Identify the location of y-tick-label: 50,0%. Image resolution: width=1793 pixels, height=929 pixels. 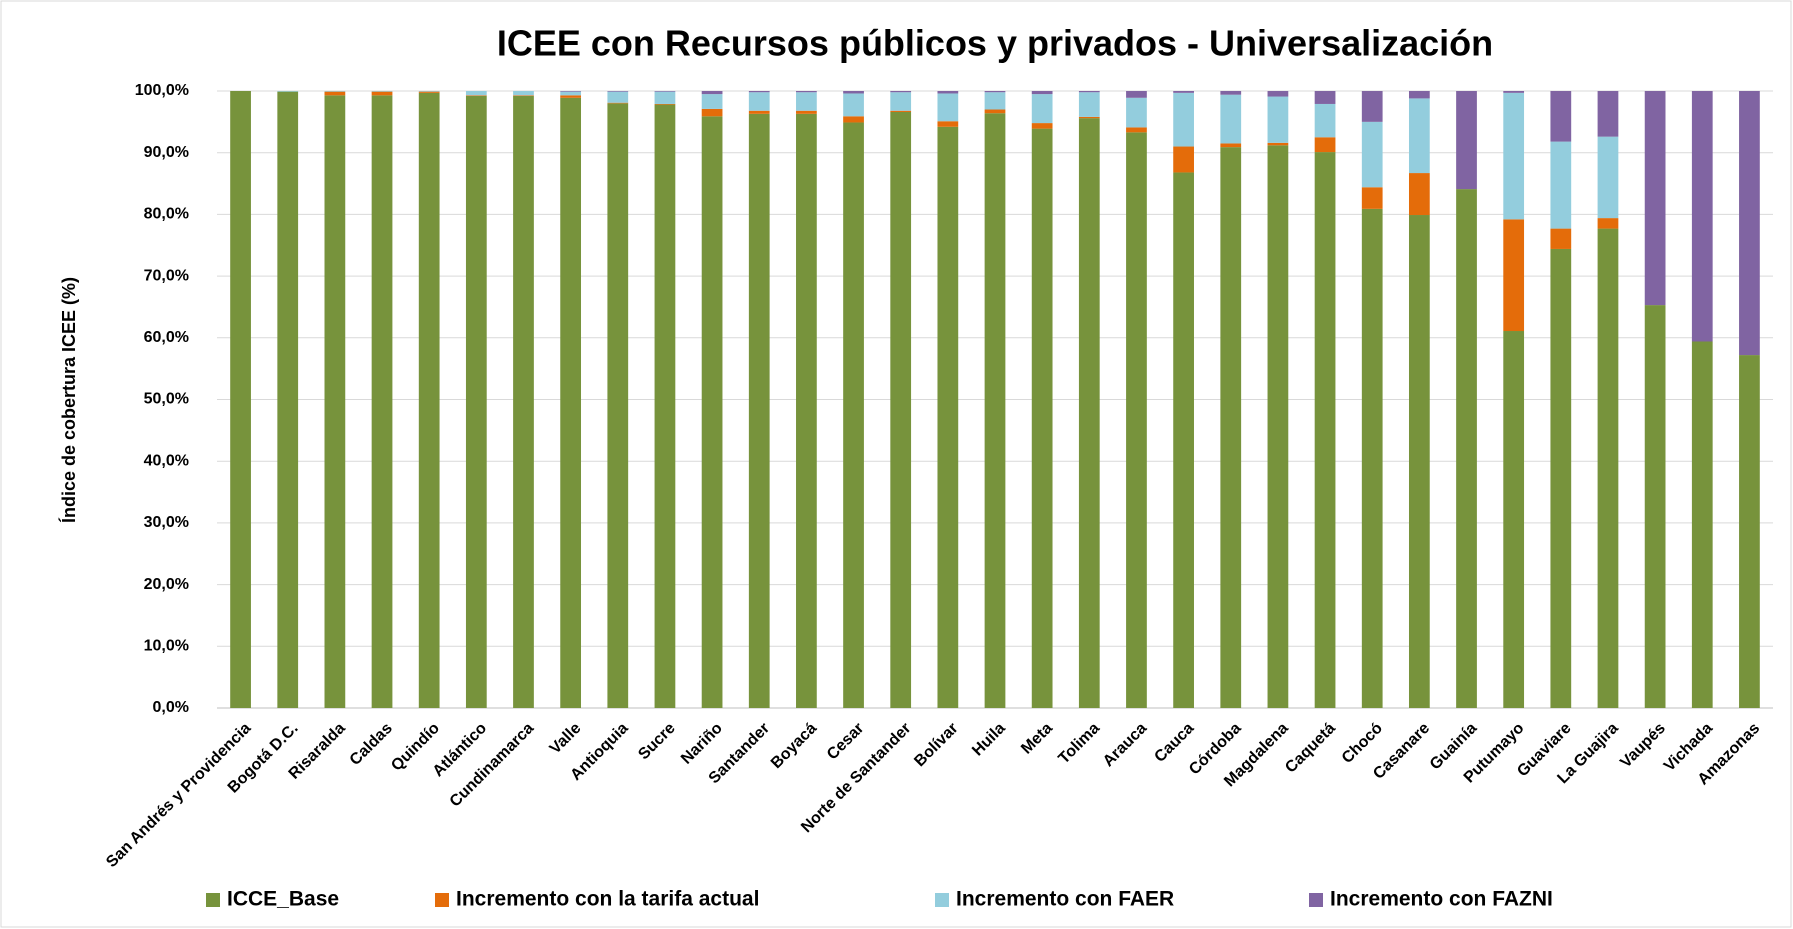
(166, 399).